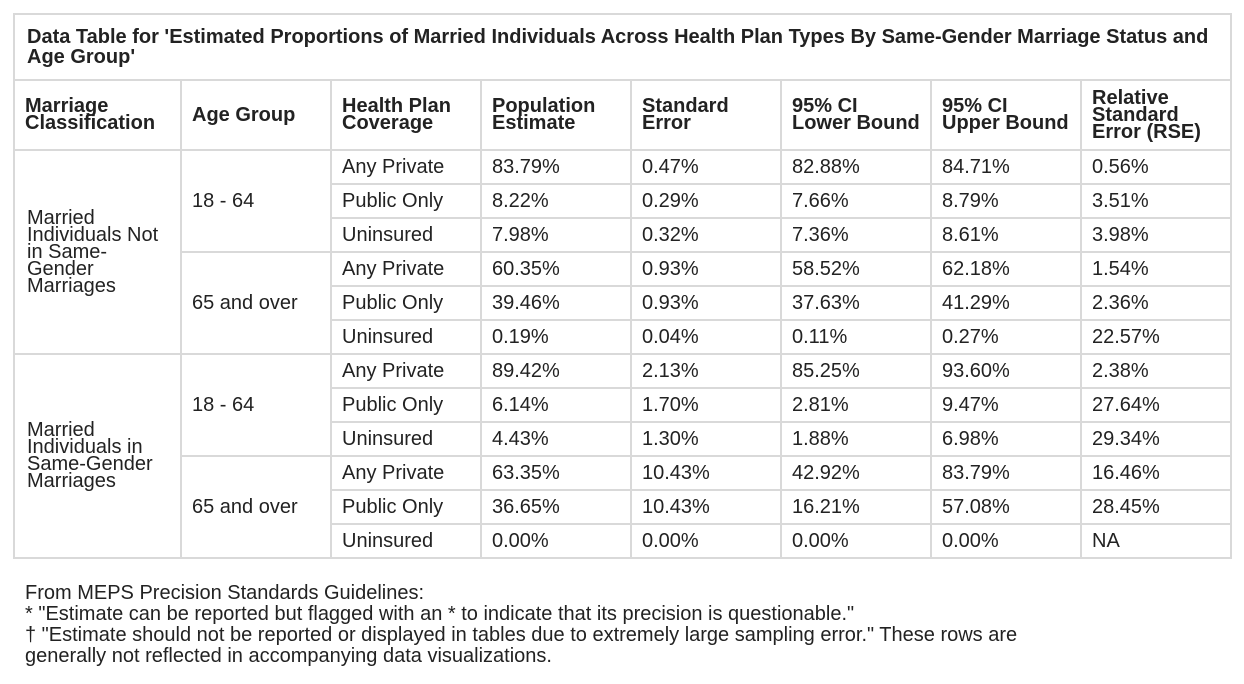 The height and width of the screenshot is (684, 1244). I want to click on ci-lower-cell: 1.88%, so click(856, 439).